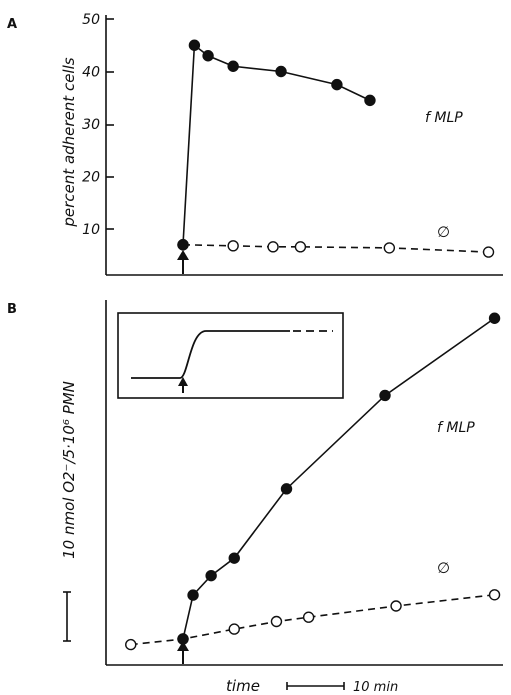 The height and width of the screenshot is (695, 511). What do you see at coordinates (91, 20) in the screenshot?
I see `panel-a-ytick-label: 50` at bounding box center [91, 20].